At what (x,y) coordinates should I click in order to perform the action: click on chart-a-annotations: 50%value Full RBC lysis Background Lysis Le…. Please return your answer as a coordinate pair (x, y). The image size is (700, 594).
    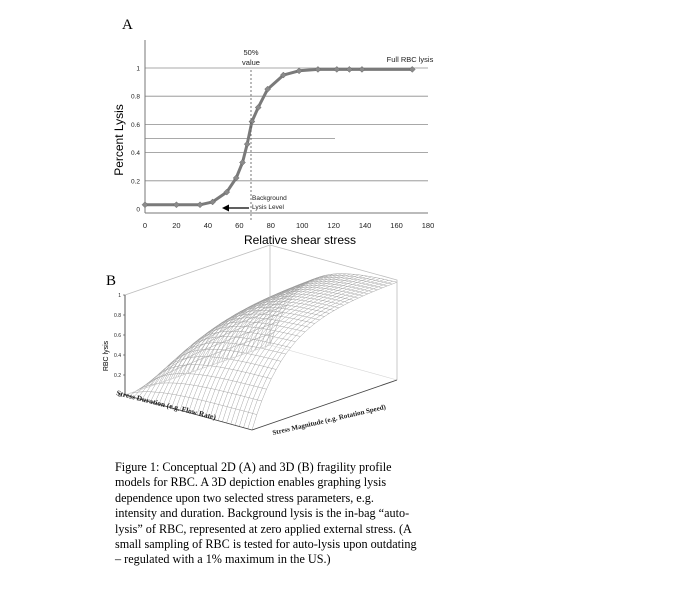
    Looking at the image, I should click on (328, 135).